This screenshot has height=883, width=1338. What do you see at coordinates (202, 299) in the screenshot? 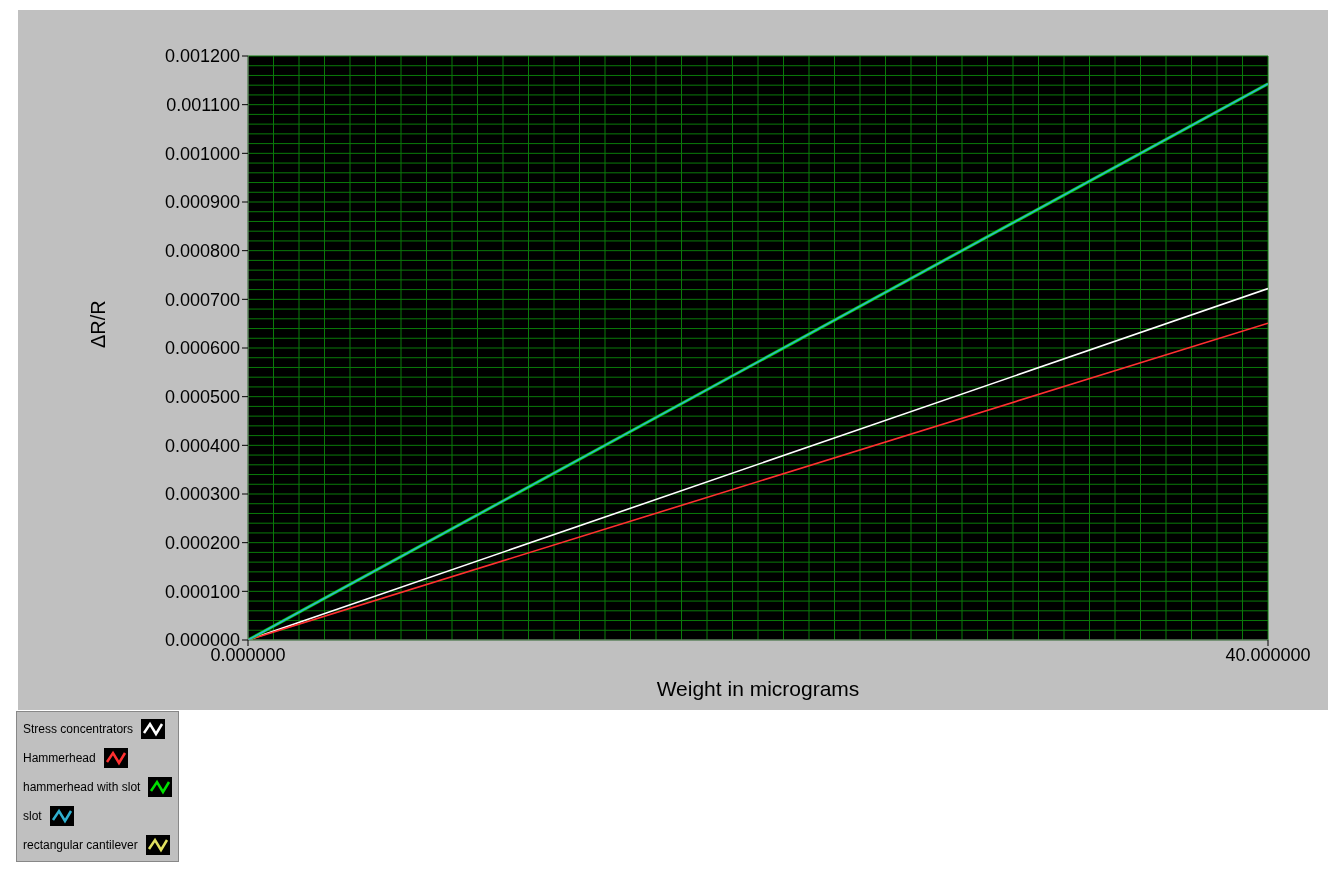
I see `y-tick-label: 0.000700` at bounding box center [202, 299].